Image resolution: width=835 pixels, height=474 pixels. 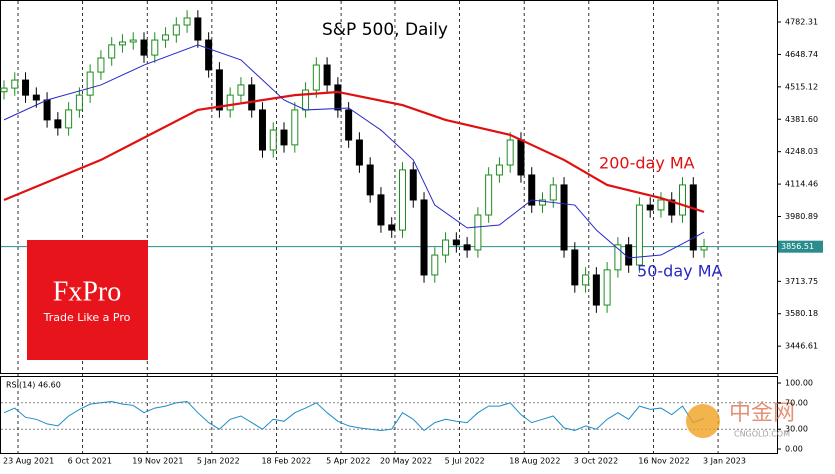 I want to click on watermark-title: 中金网, so click(x=762, y=413).